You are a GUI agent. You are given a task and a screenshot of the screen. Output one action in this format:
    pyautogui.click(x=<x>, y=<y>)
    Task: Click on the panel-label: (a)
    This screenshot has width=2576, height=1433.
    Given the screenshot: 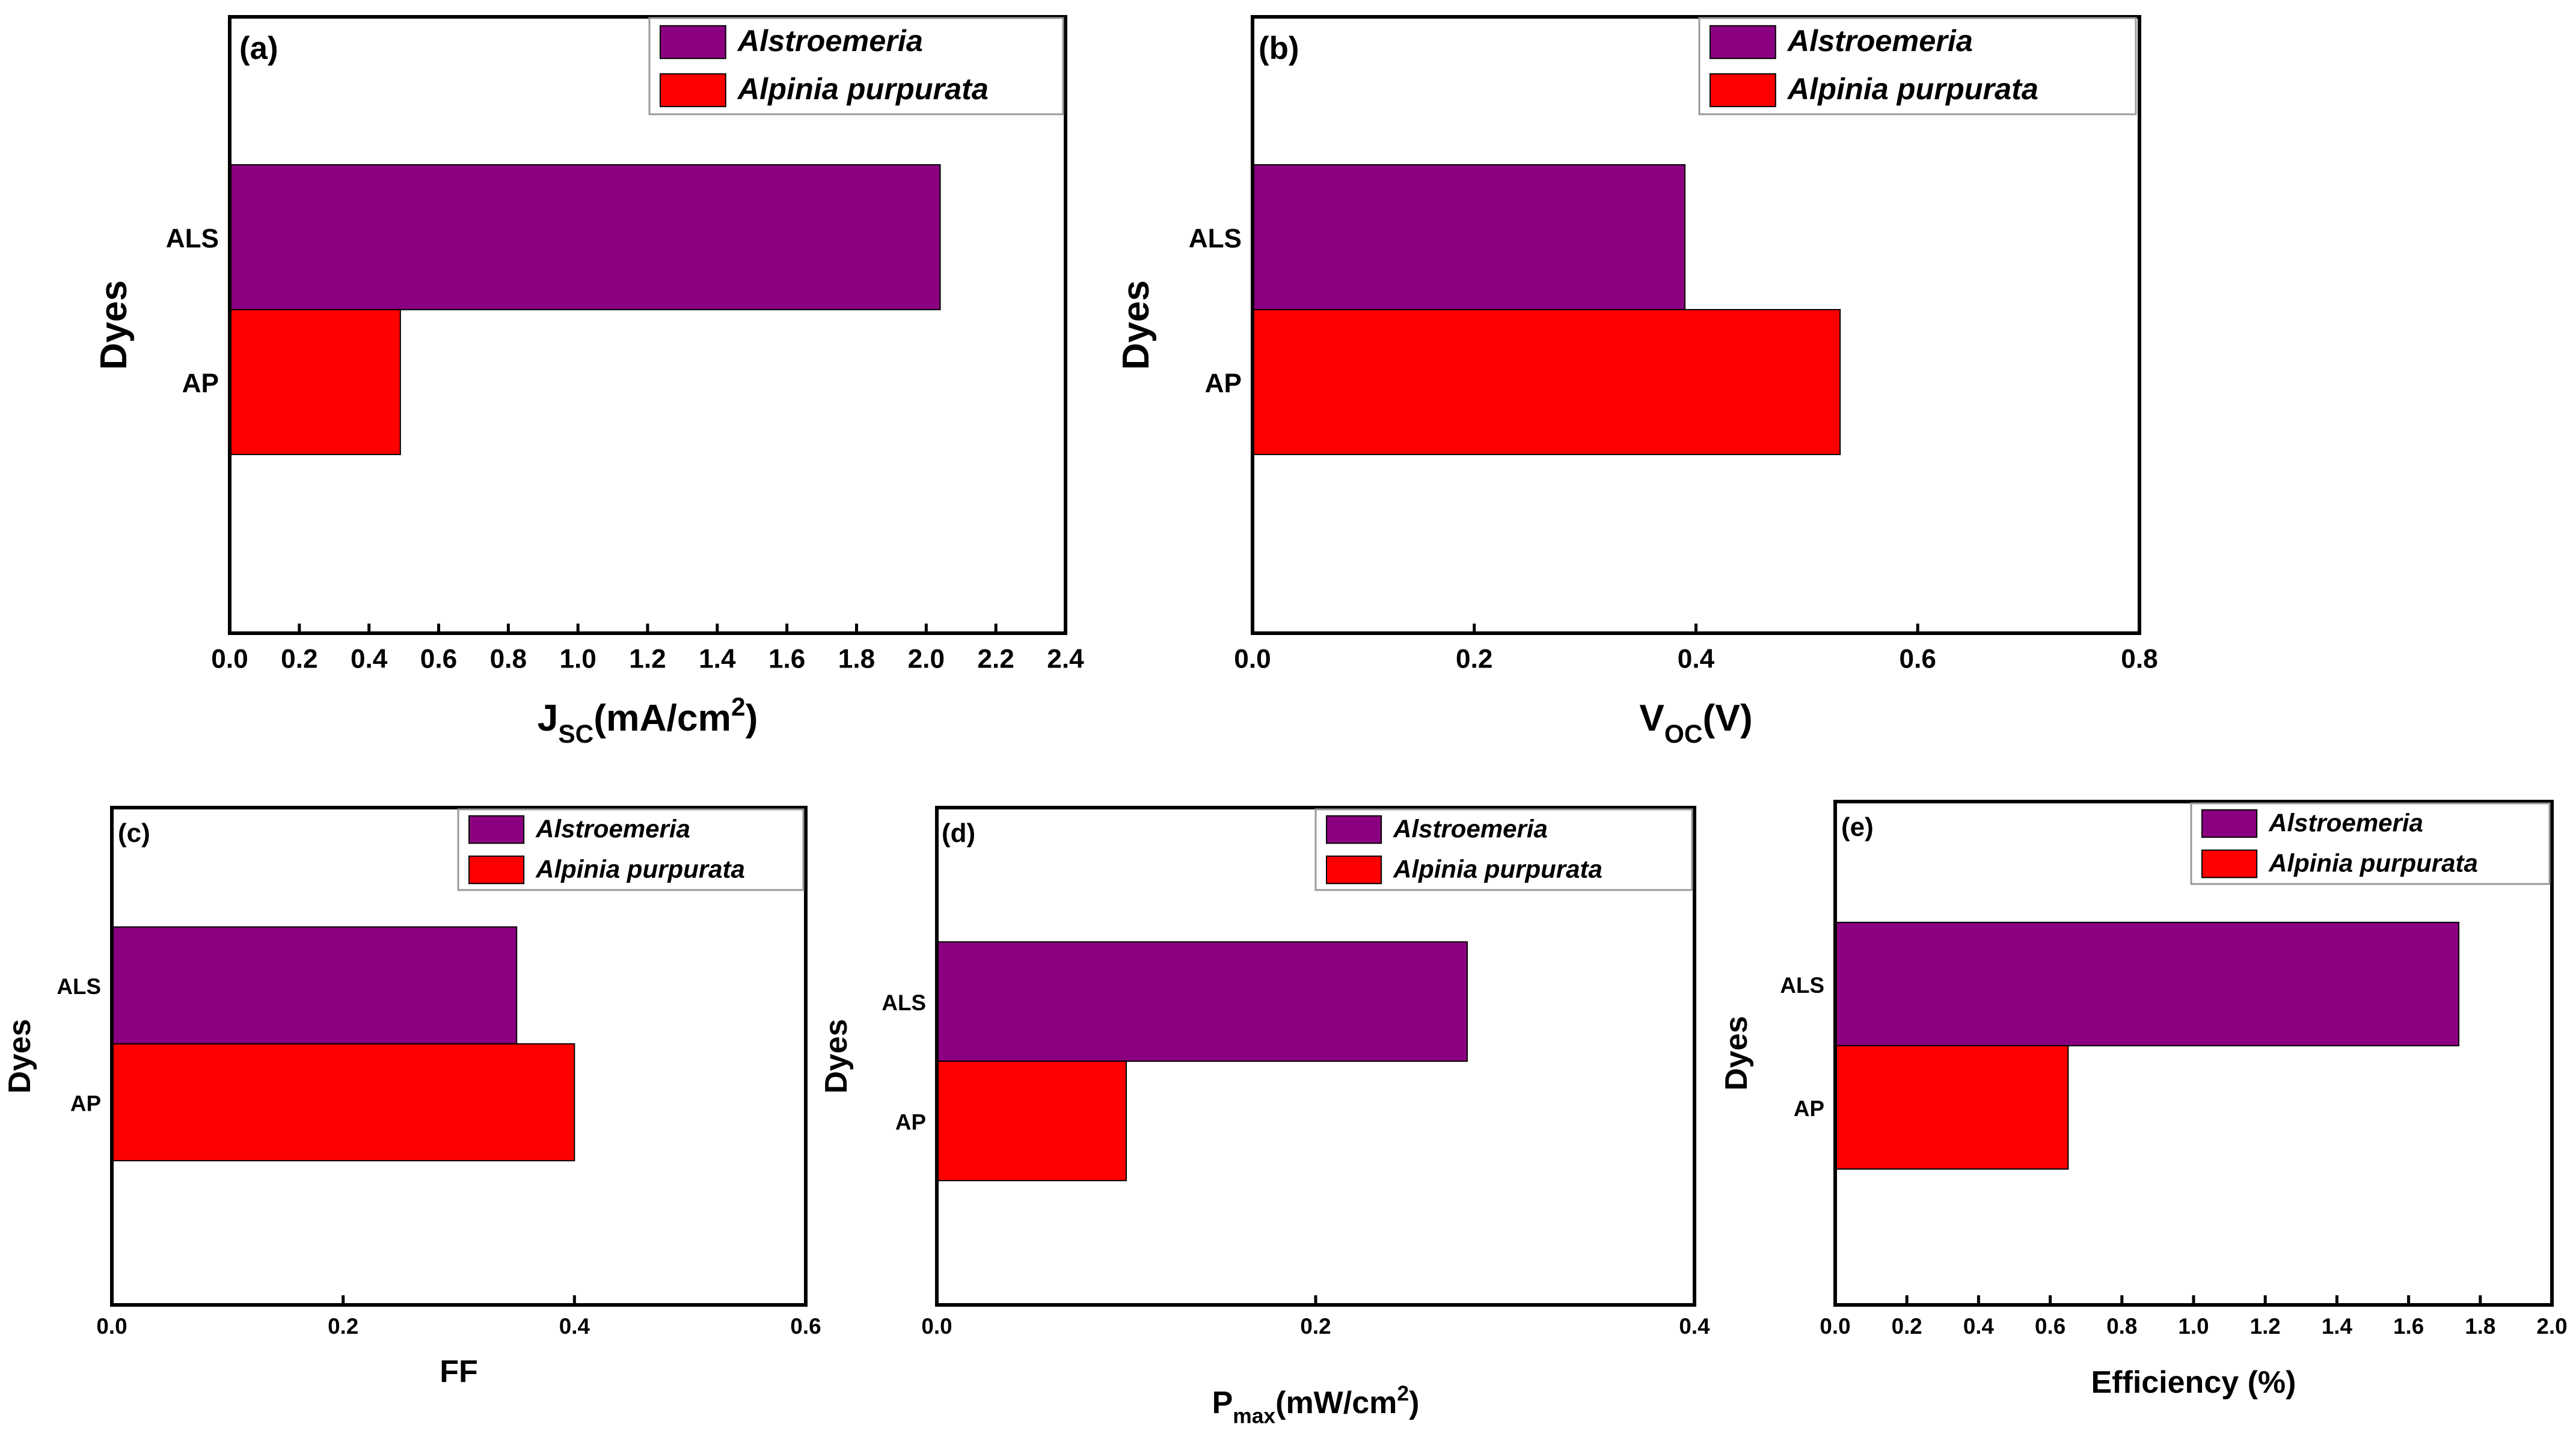 What is the action you would take?
    pyautogui.click(x=258, y=48)
    